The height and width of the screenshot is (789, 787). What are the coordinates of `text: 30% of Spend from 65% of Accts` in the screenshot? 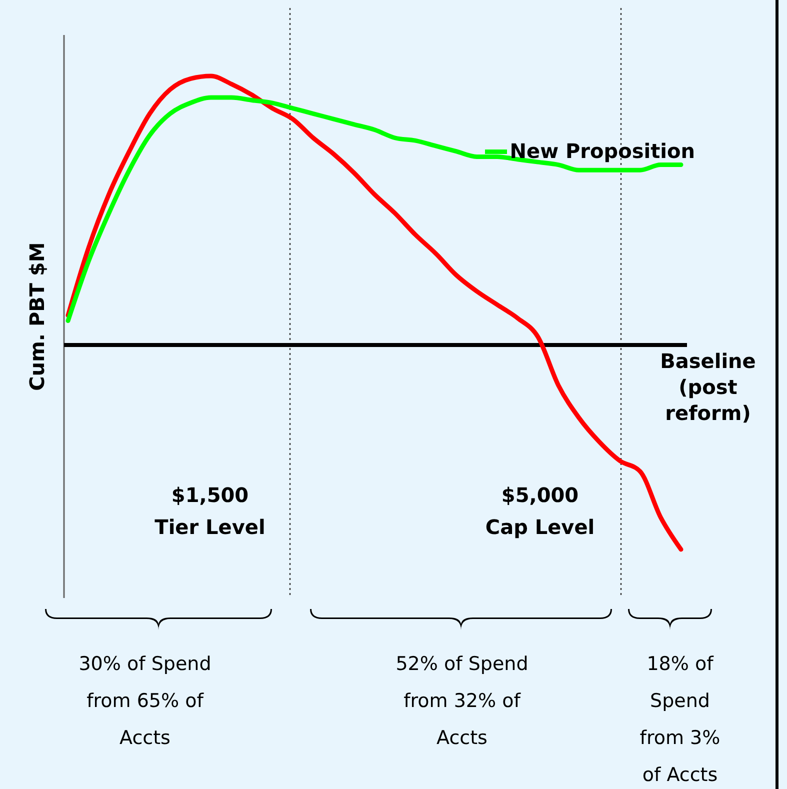 It's located at (145, 701).